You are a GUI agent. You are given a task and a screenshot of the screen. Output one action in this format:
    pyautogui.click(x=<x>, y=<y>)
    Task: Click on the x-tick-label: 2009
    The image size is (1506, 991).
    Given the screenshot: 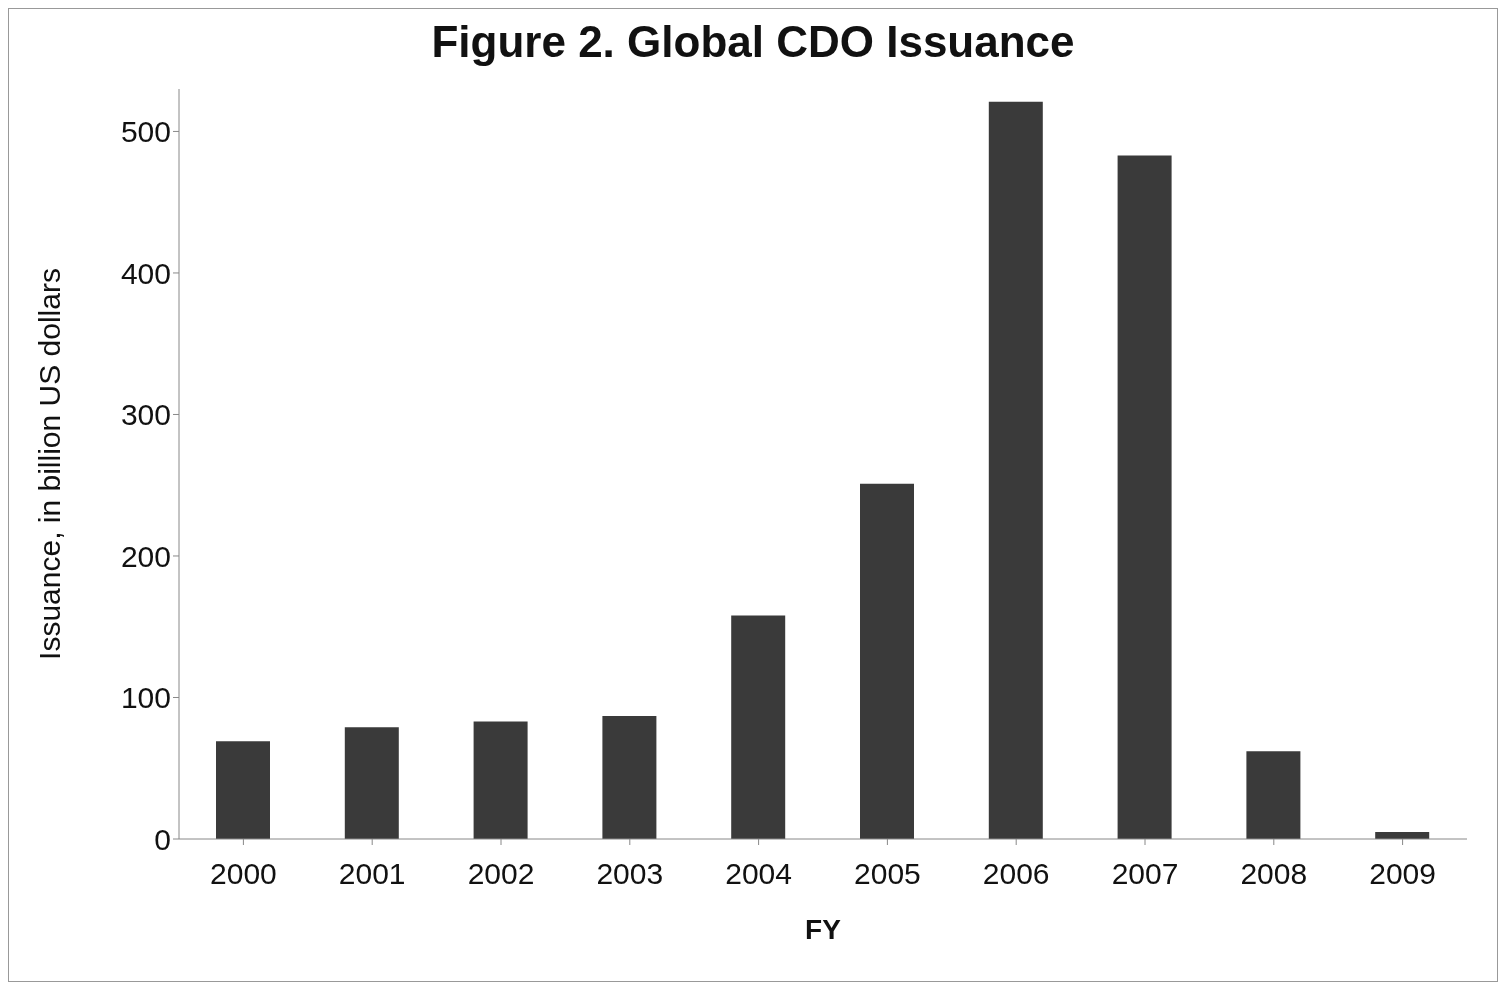 What is the action you would take?
    pyautogui.click(x=1402, y=874)
    